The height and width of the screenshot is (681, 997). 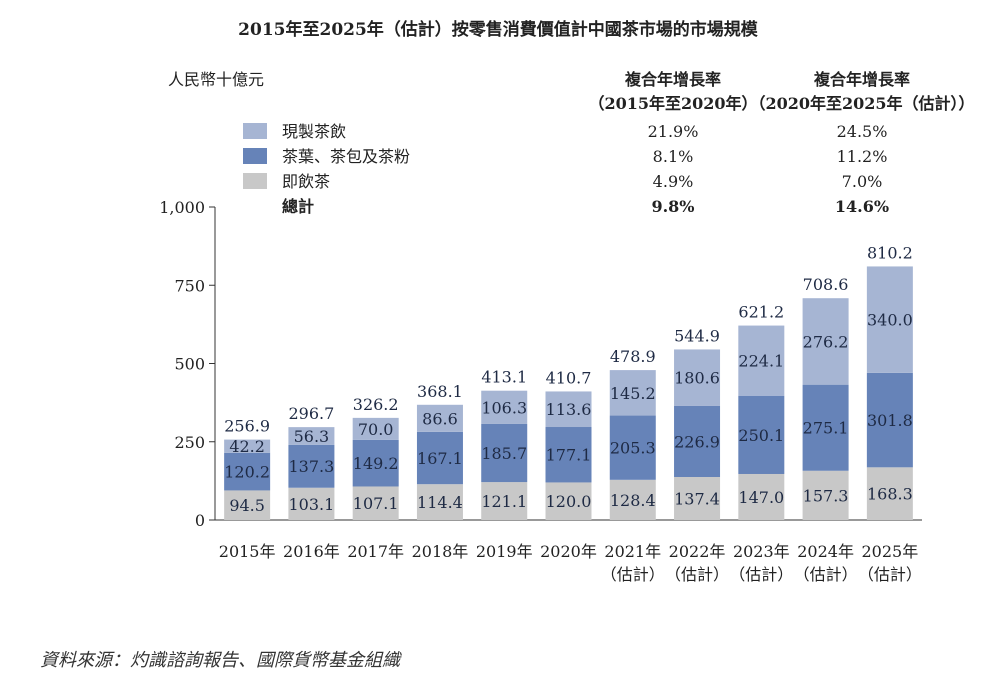 I want to click on bar-value-label: 250.1, so click(x=761, y=435).